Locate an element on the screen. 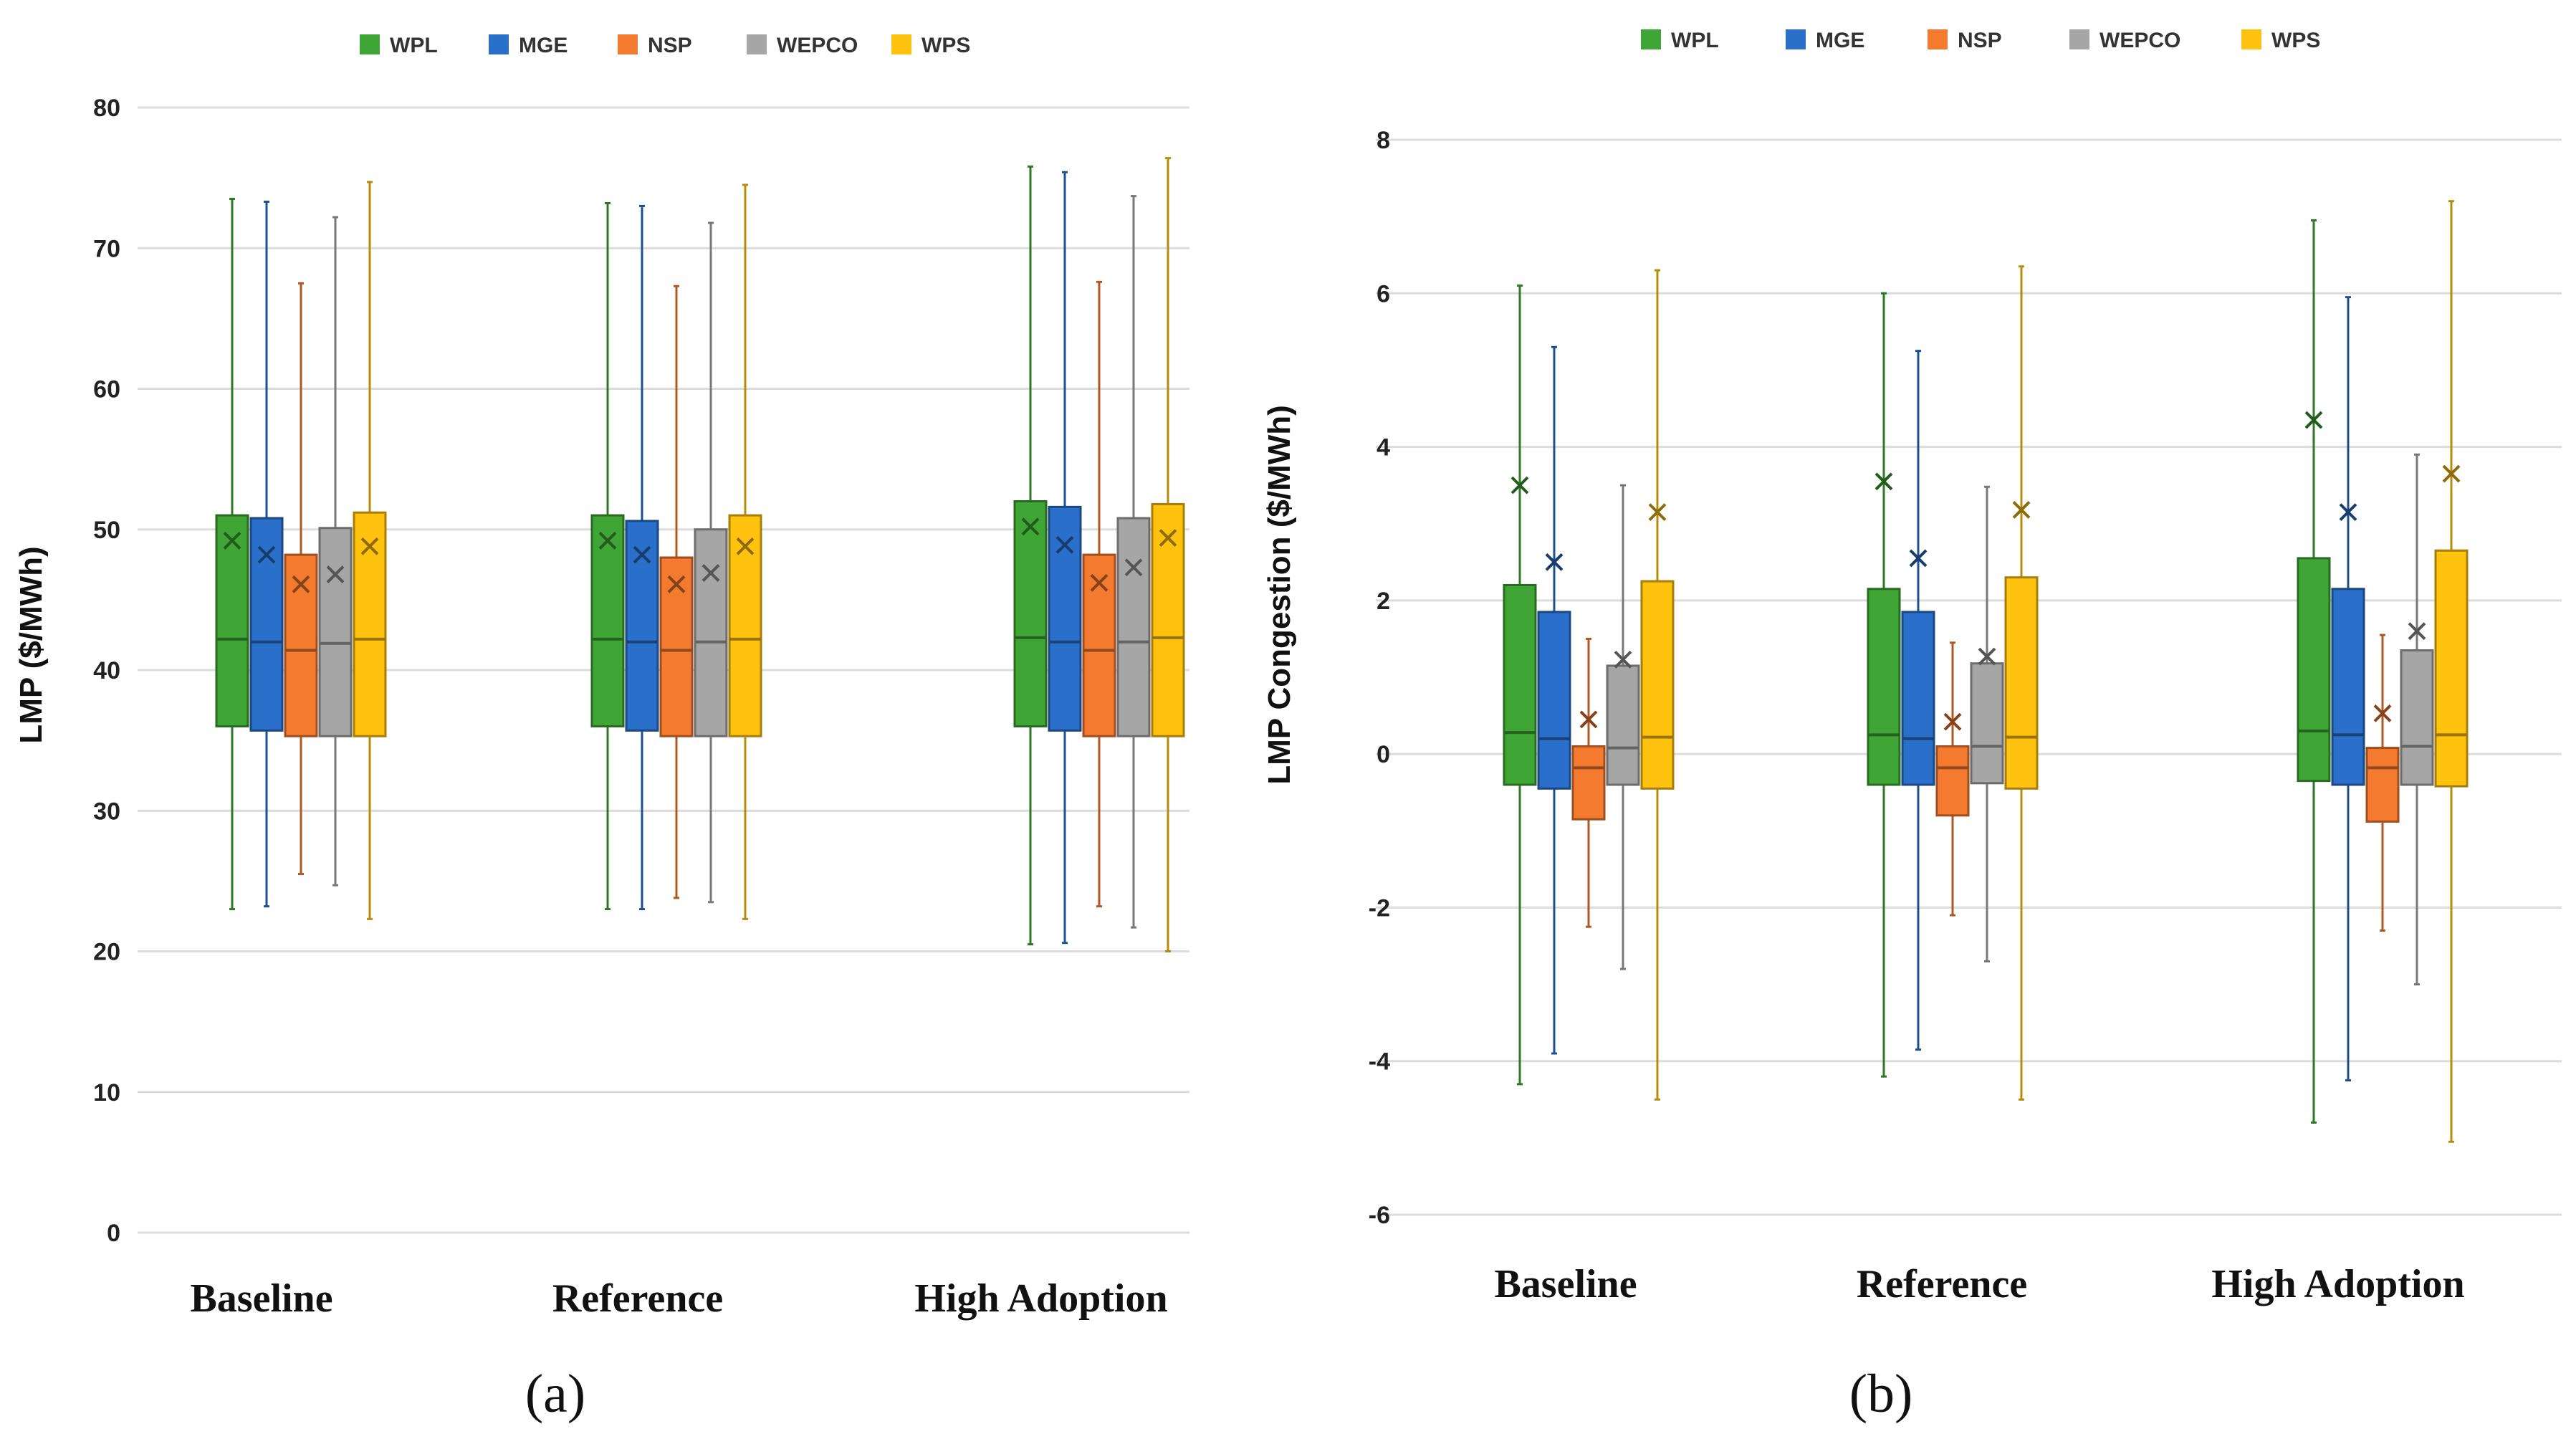 This screenshot has height=1434, width=2576. box-group-high-adoption is located at coordinates (2383, 671).